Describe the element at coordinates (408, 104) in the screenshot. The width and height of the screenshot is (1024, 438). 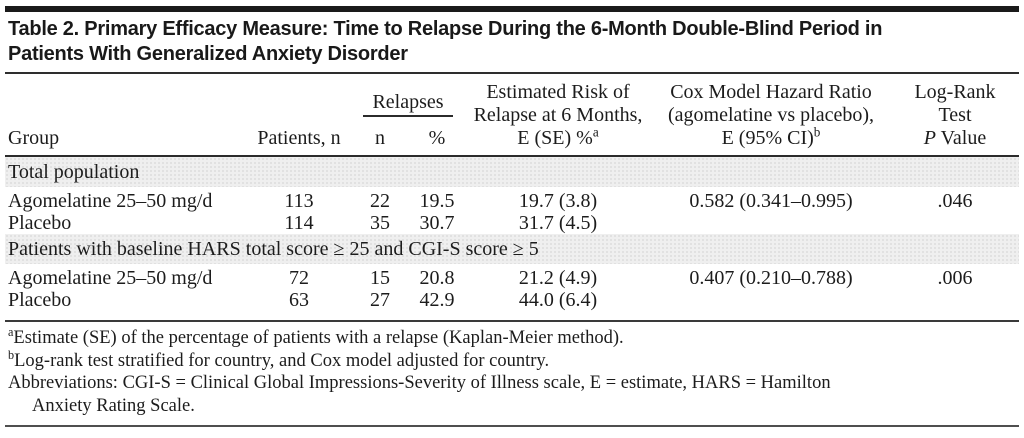
I see `relapses-label: Relapses` at that location.